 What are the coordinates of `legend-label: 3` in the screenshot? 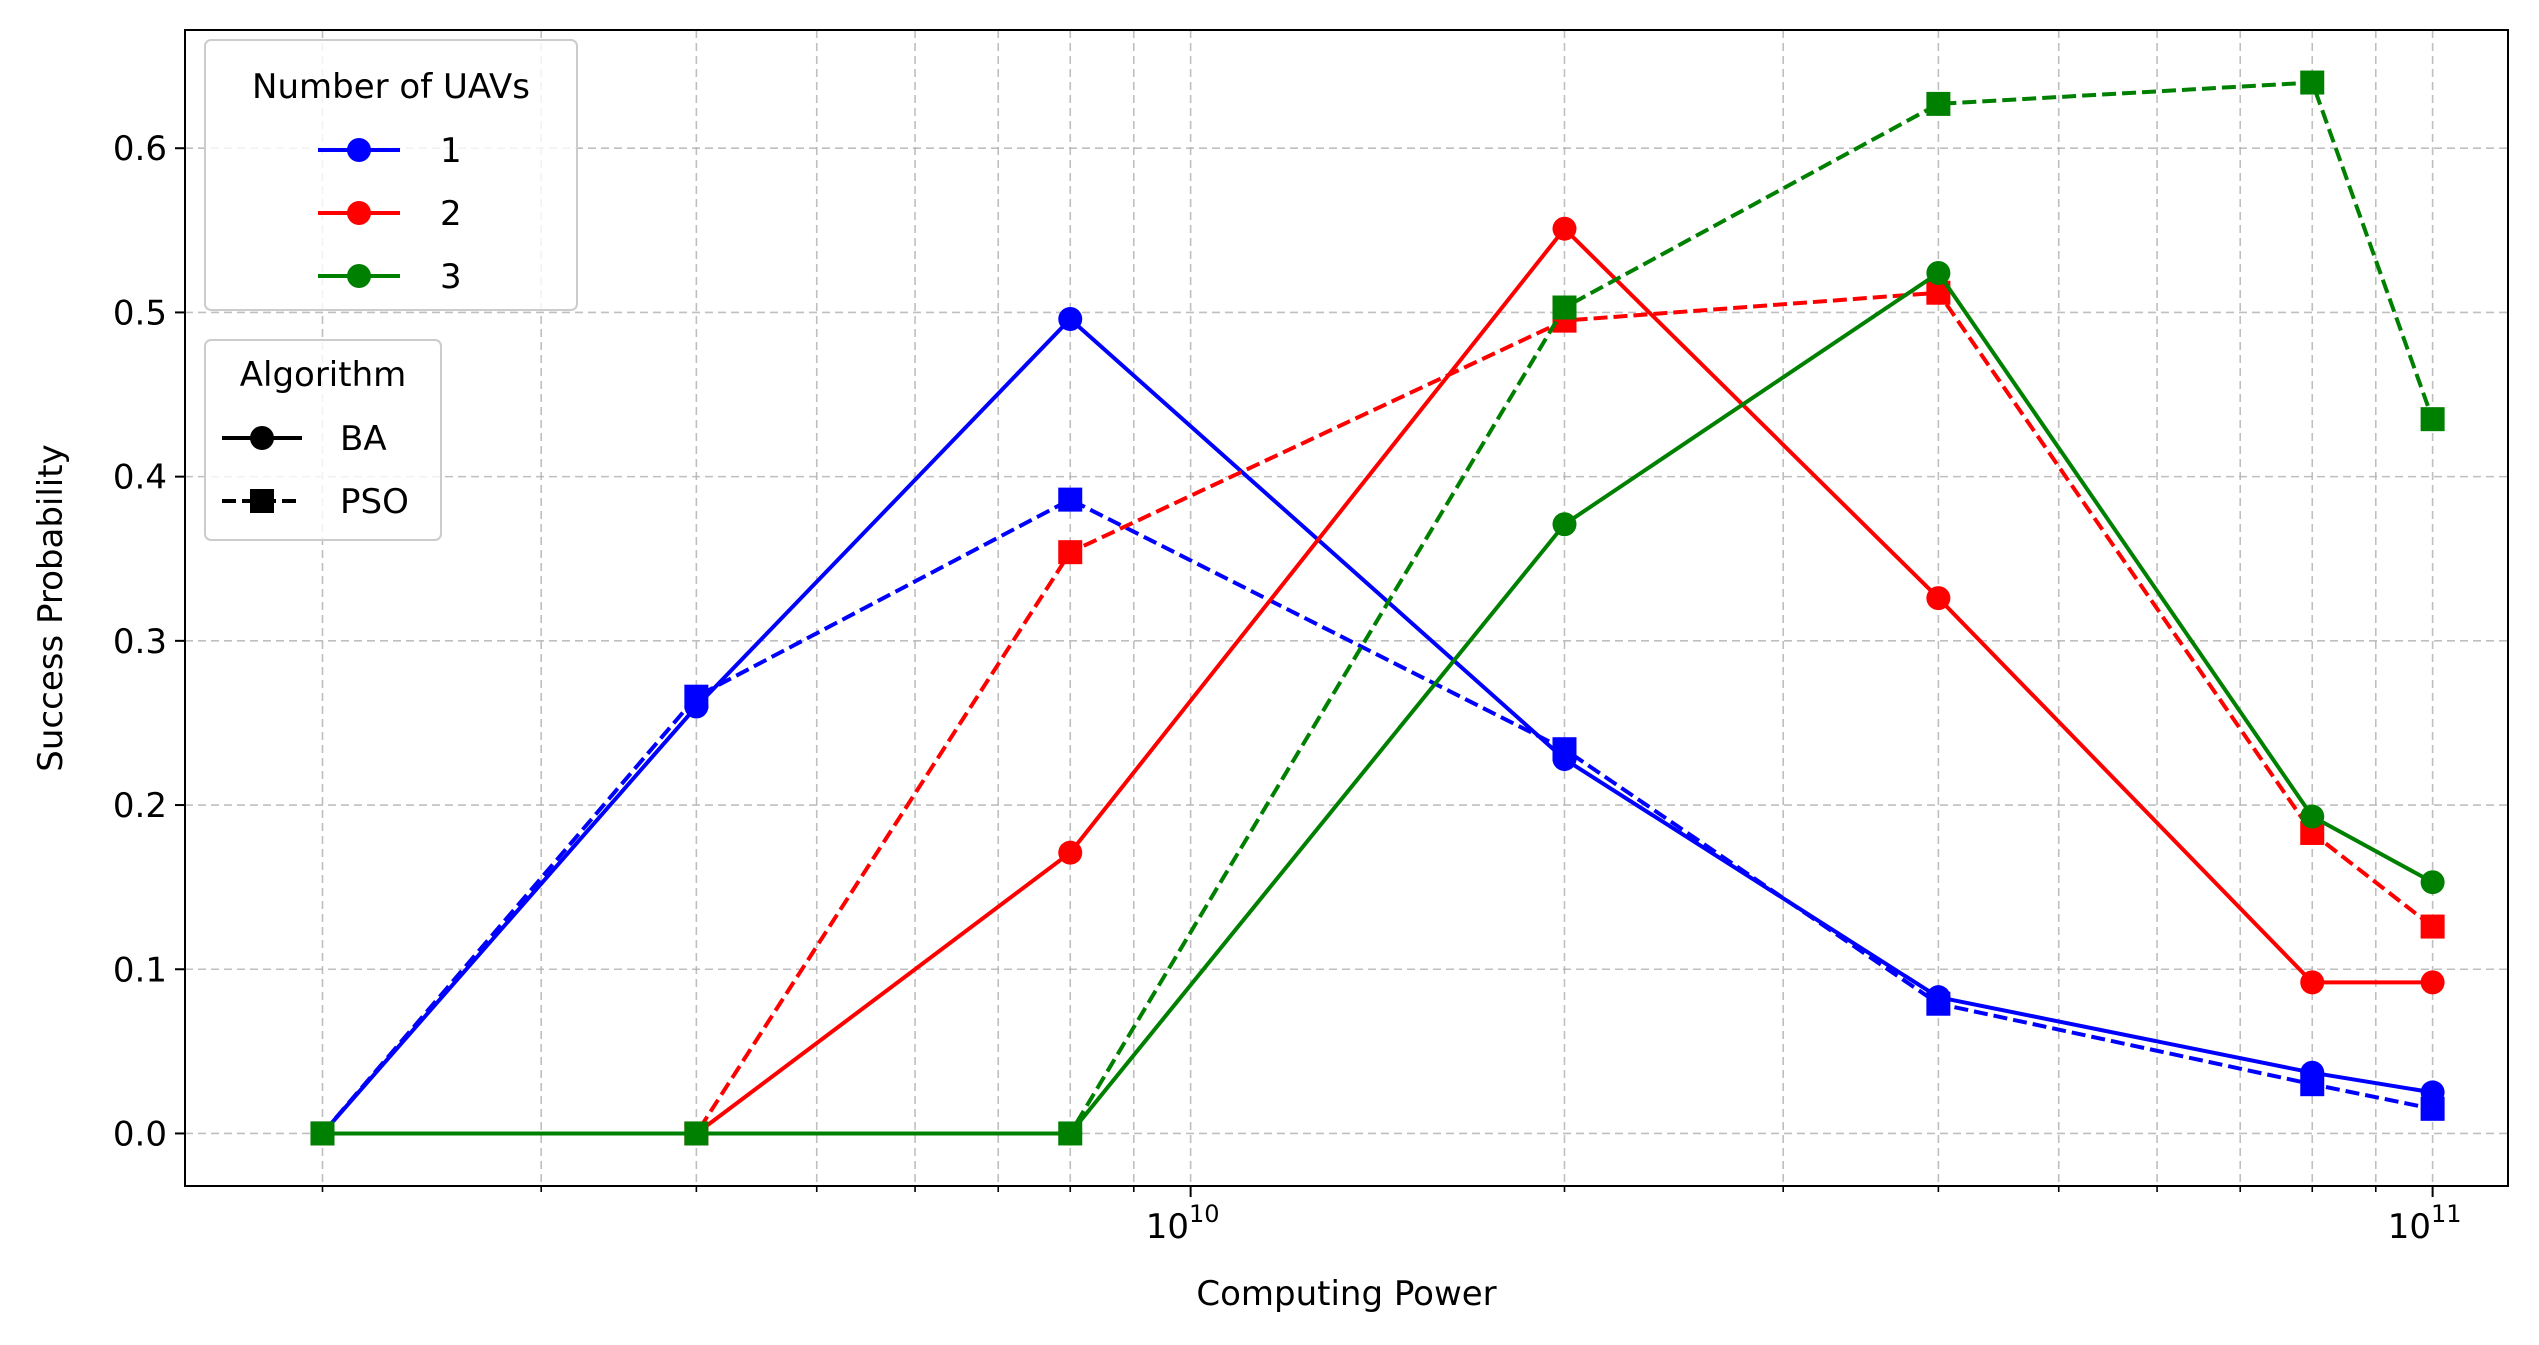 It's located at (451, 277).